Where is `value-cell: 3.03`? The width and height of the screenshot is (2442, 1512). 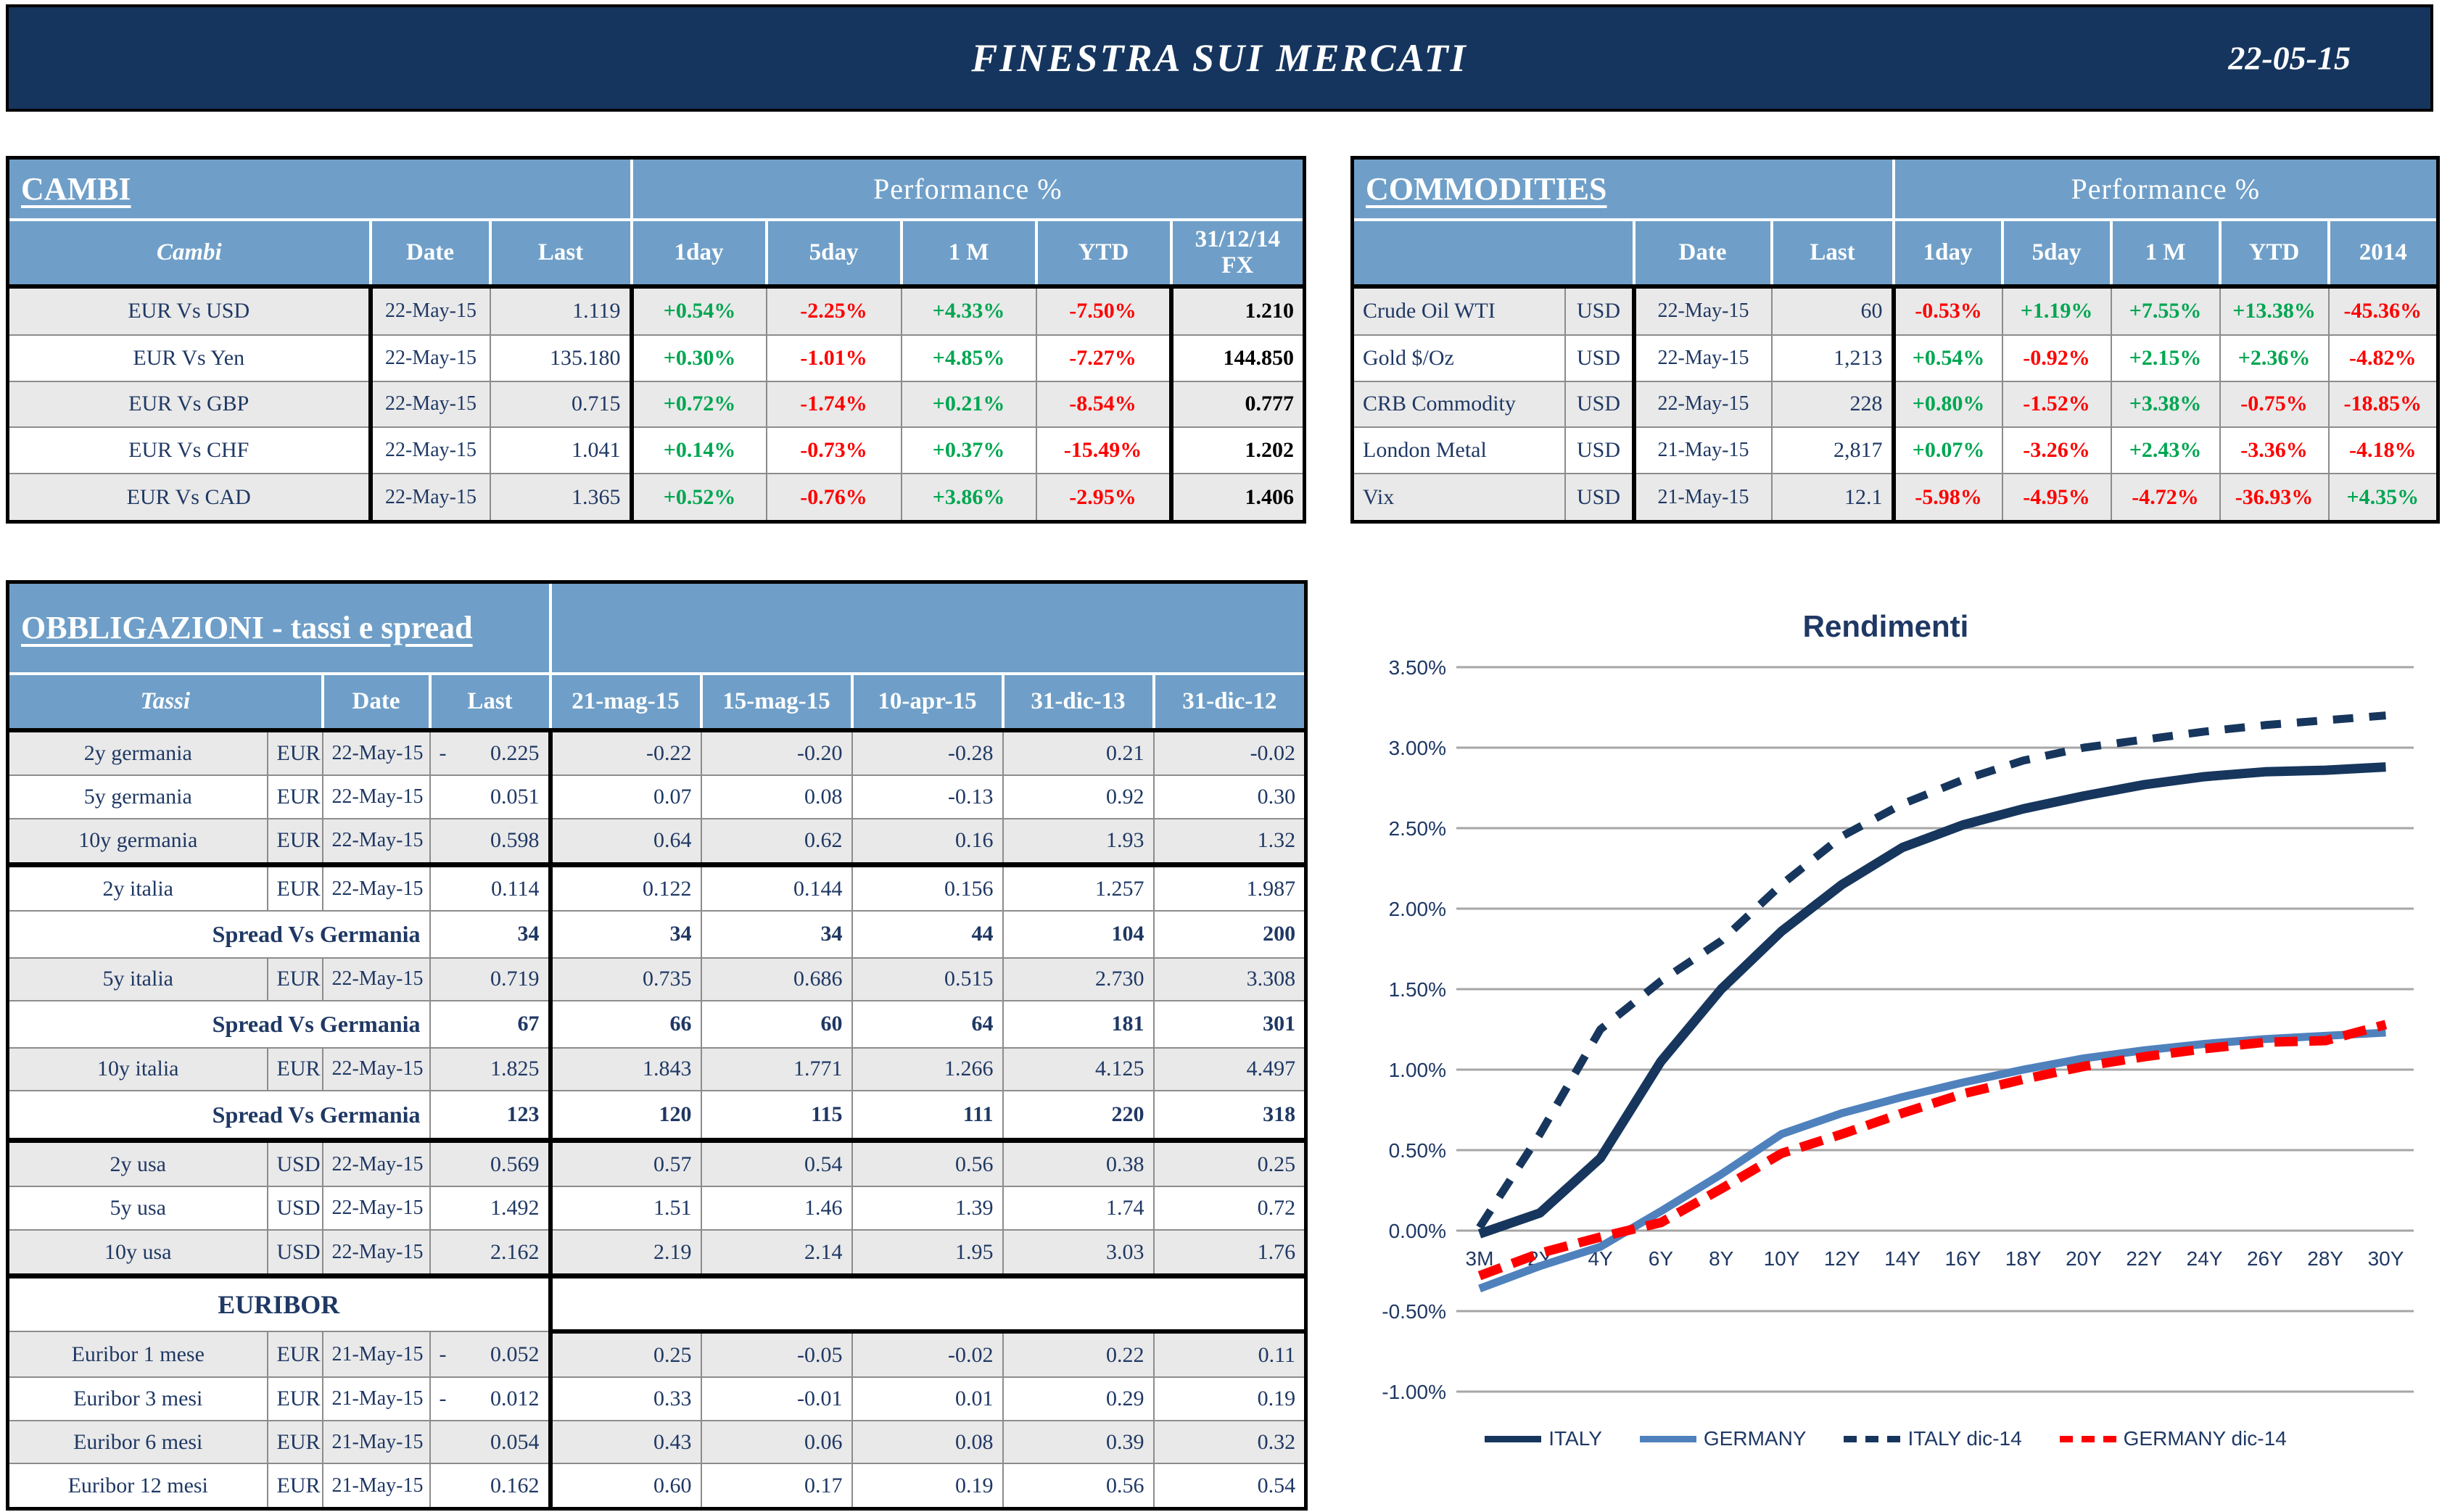
value-cell: 3.03 is located at coordinates (1079, 1253).